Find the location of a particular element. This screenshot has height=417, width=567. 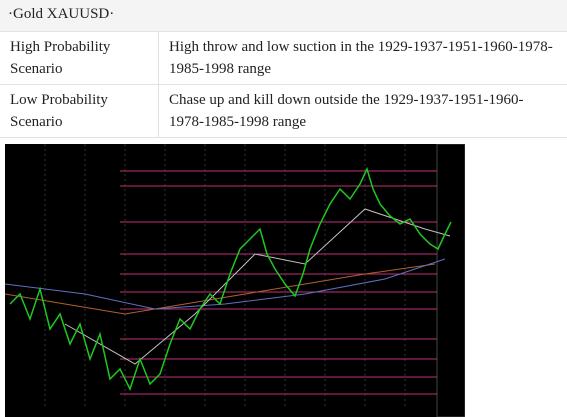

table-cell: High Probability Scenario is located at coordinates (79, 58).